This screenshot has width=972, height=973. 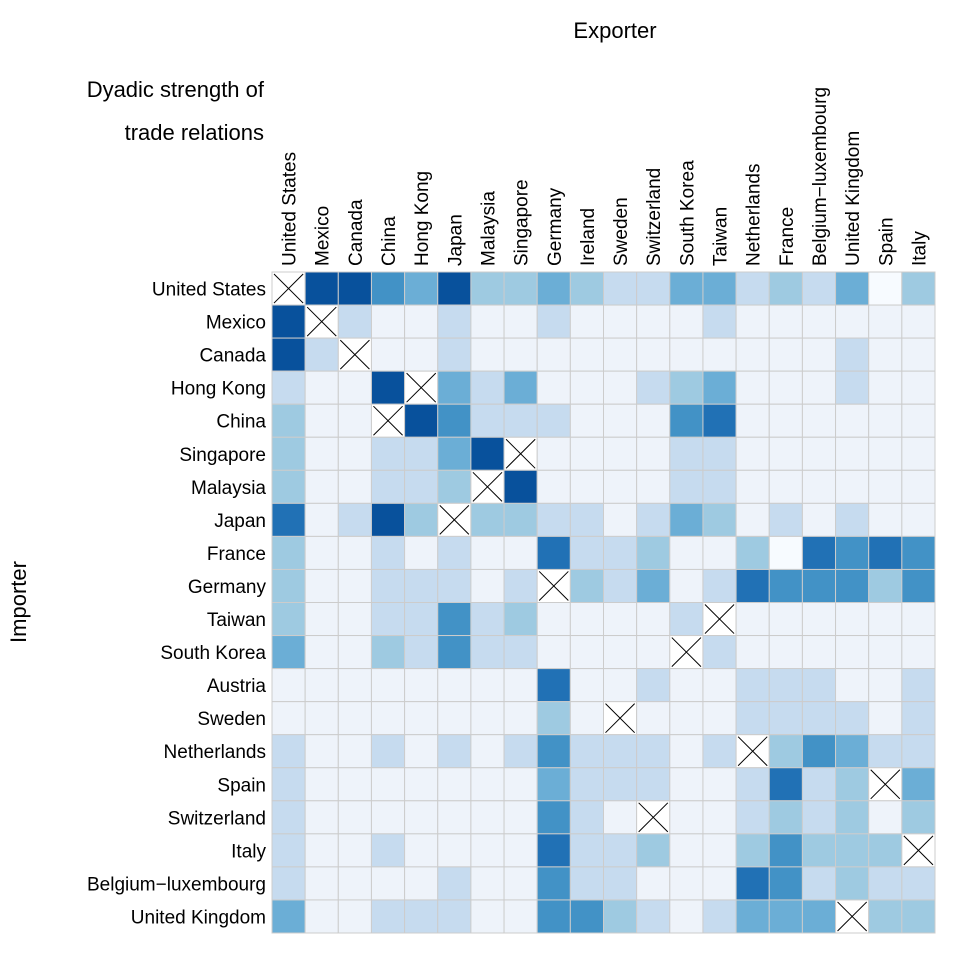 I want to click on x-axis-label: Exporter, so click(x=614, y=30).